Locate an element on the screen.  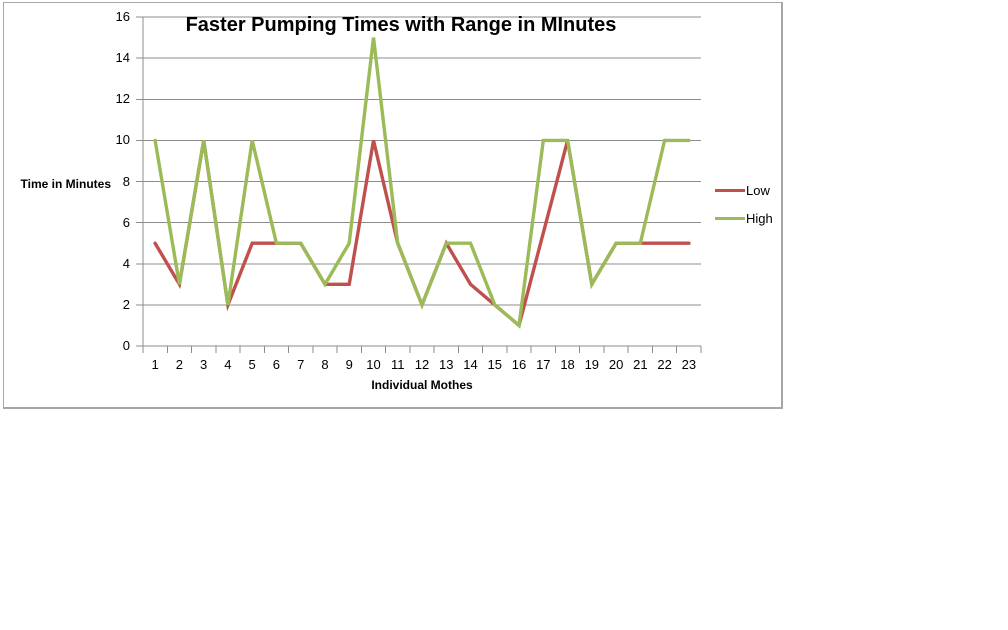
y-tick-label: 14 is located at coordinates (122, 58).